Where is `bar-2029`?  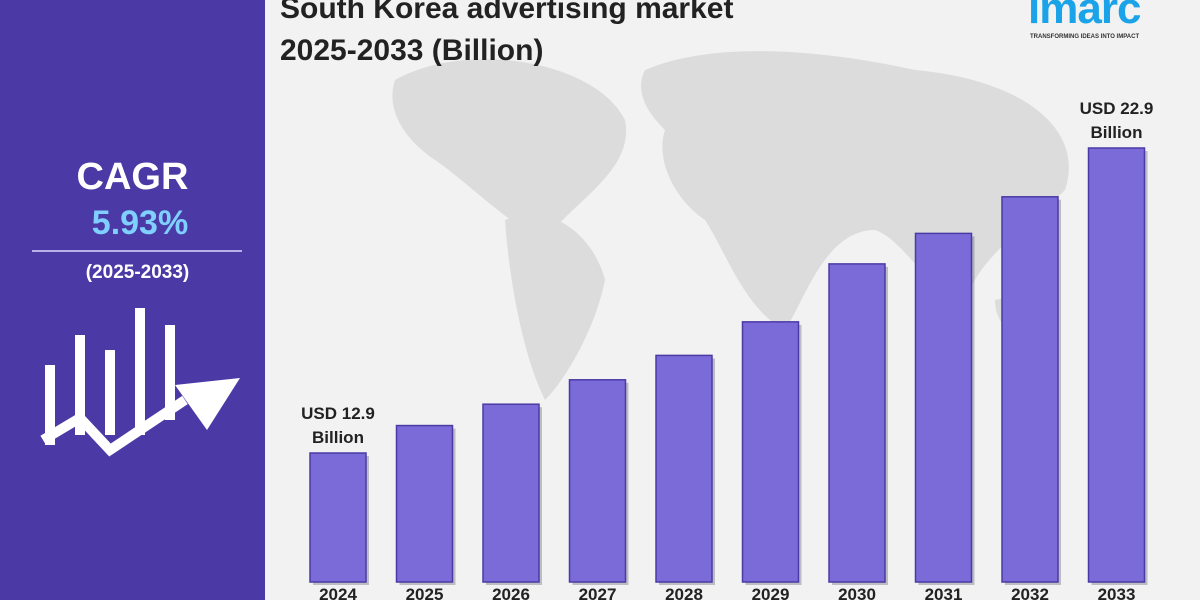 bar-2029 is located at coordinates (770, 452).